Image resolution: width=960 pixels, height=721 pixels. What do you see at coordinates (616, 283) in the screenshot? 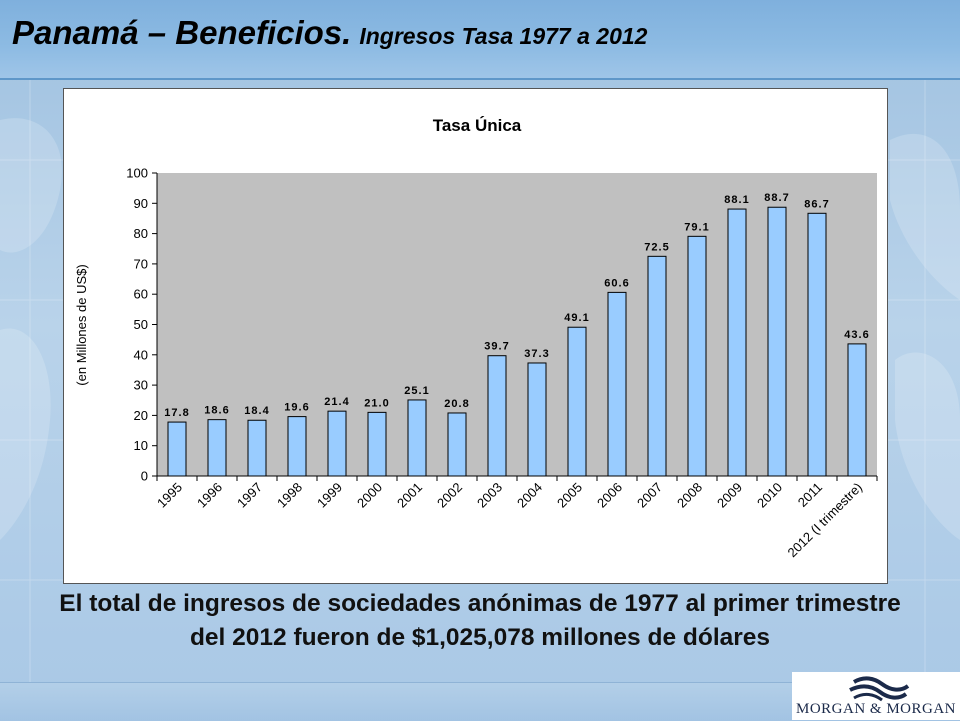
I see `bar-value-label: 60.6` at bounding box center [616, 283].